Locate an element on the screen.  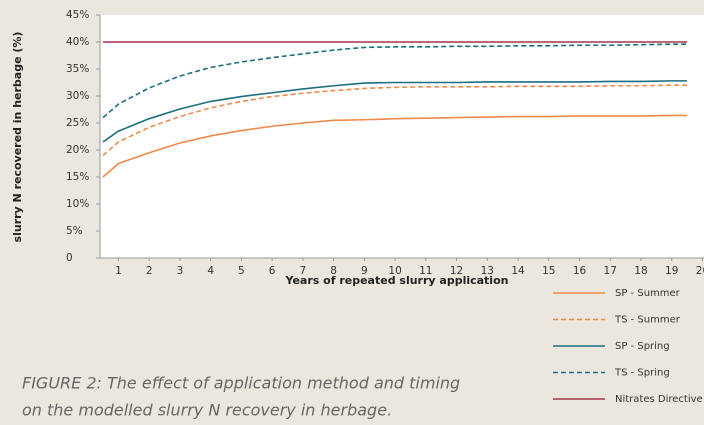
x-tick-label: 19 is located at coordinates (671, 271).